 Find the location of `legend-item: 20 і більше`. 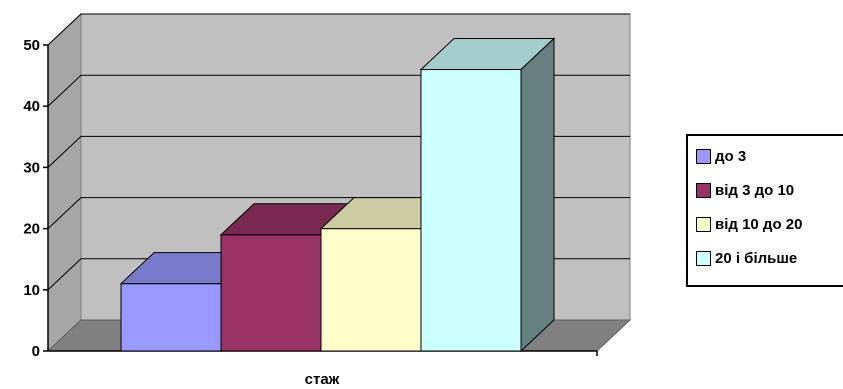

legend-item: 20 і більше is located at coordinates (746, 258).